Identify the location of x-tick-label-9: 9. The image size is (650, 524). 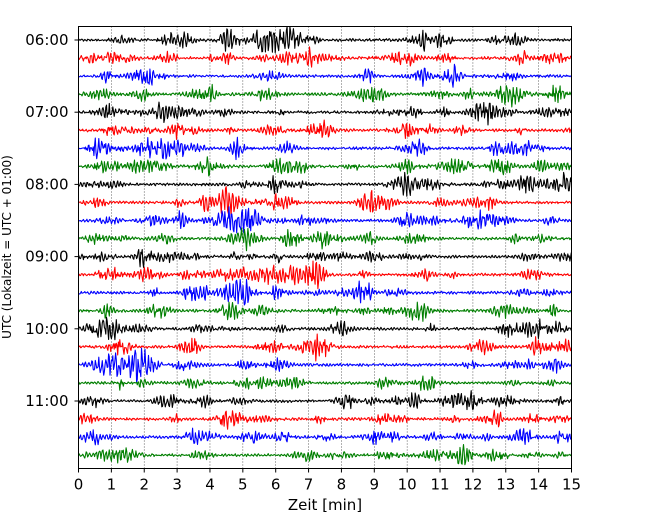
(375, 485).